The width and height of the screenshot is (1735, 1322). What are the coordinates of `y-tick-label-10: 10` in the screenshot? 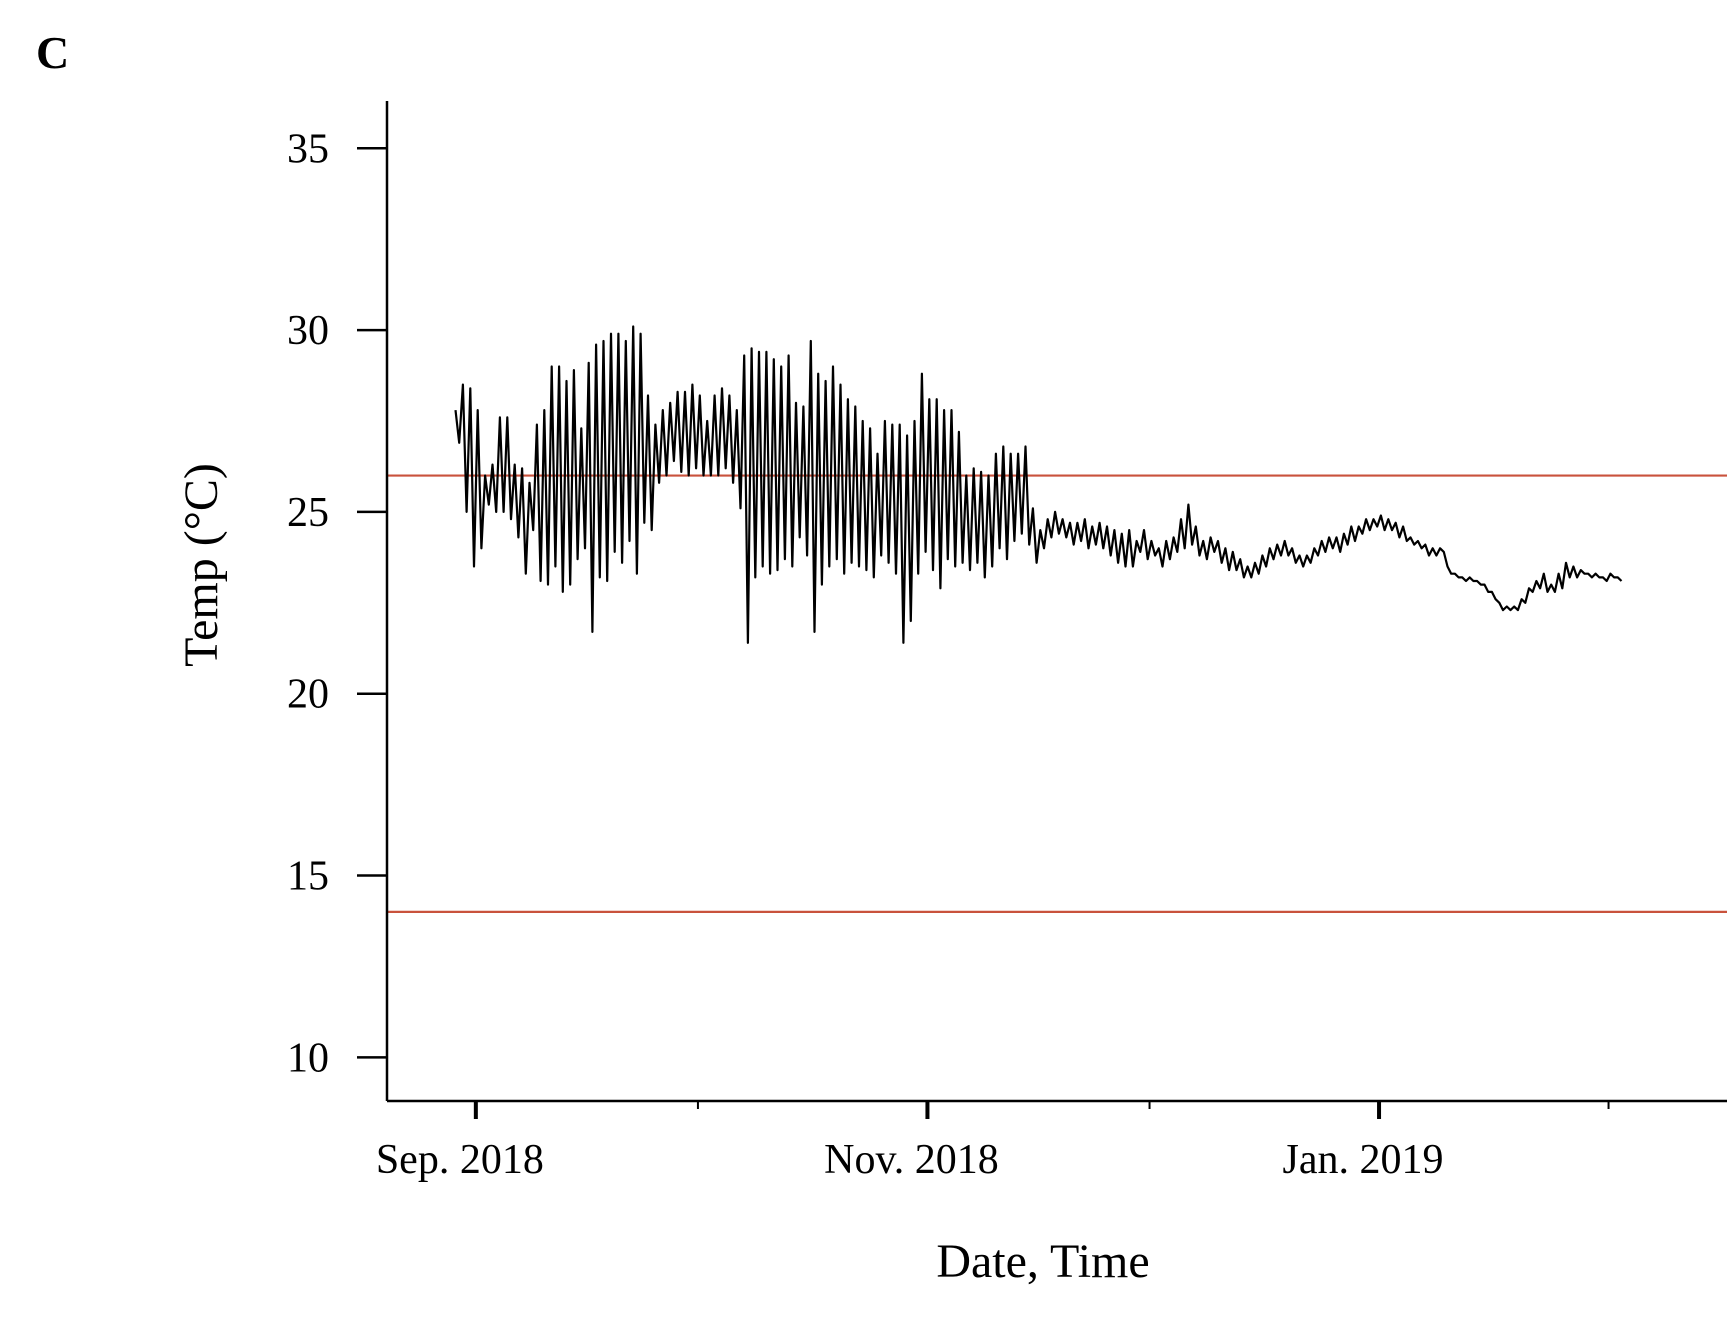 It's located at (308, 1058).